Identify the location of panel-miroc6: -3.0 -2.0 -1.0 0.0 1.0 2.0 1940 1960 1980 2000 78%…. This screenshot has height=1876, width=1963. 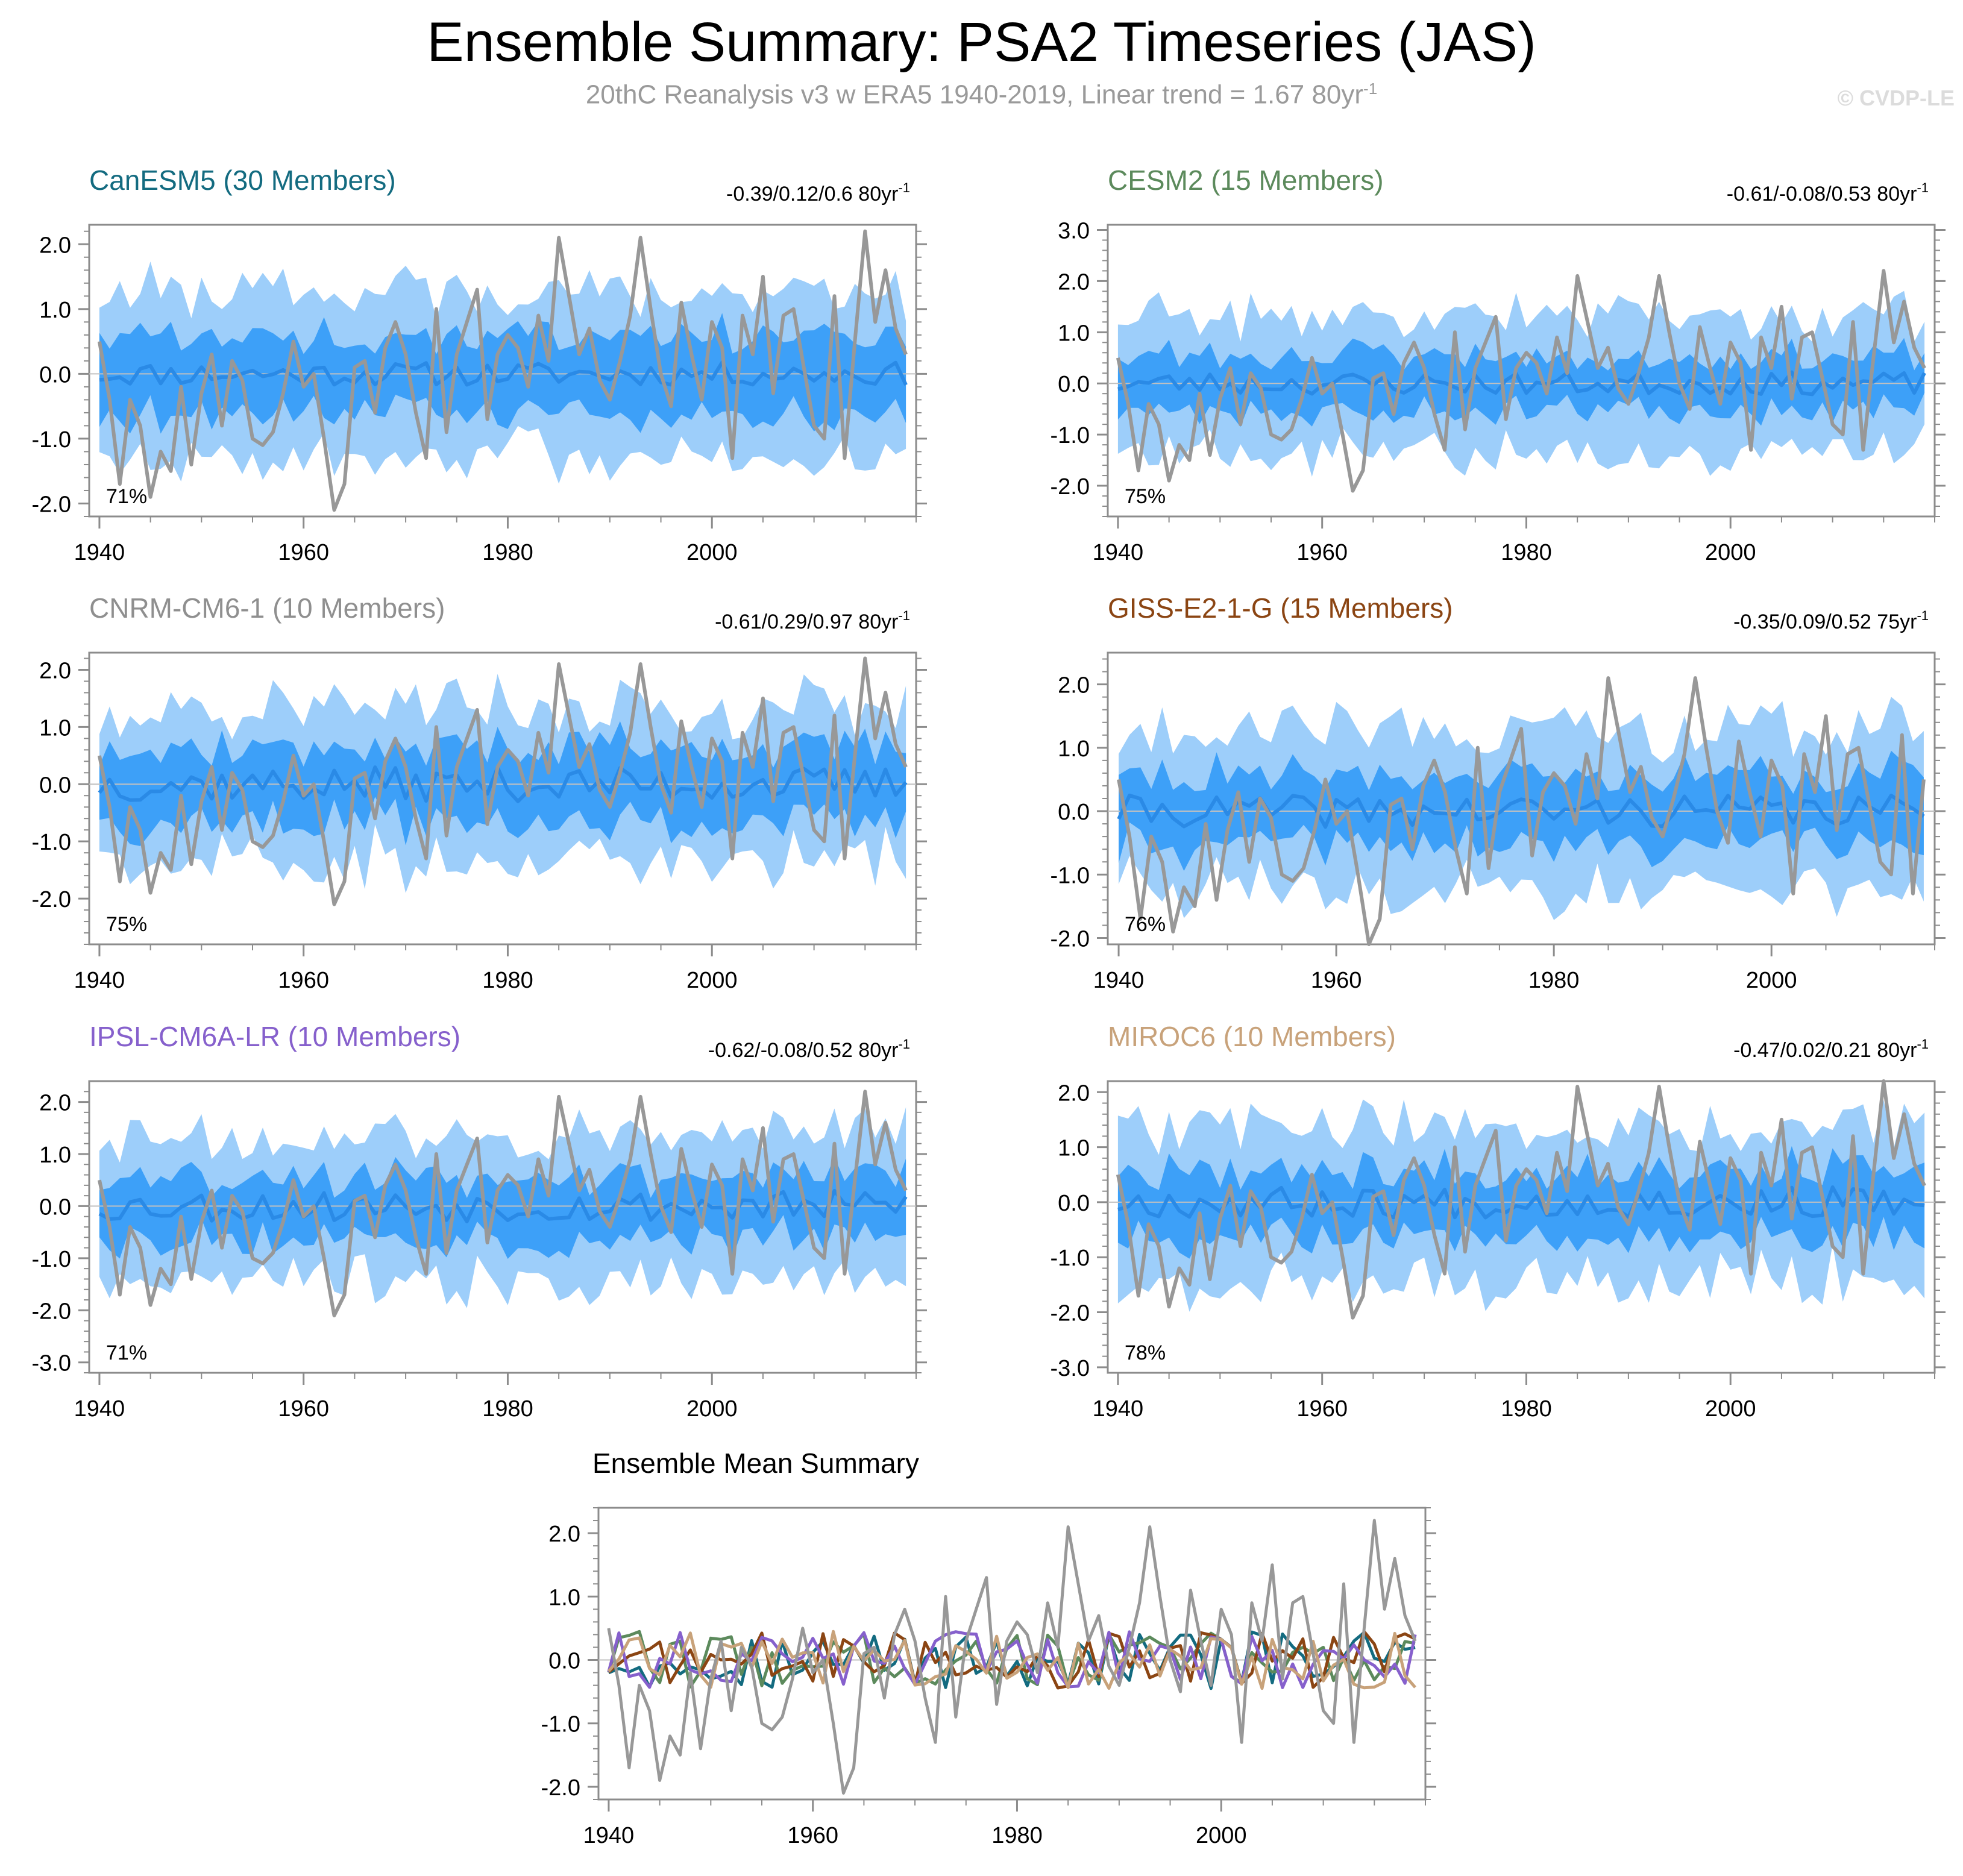
(1498, 1221).